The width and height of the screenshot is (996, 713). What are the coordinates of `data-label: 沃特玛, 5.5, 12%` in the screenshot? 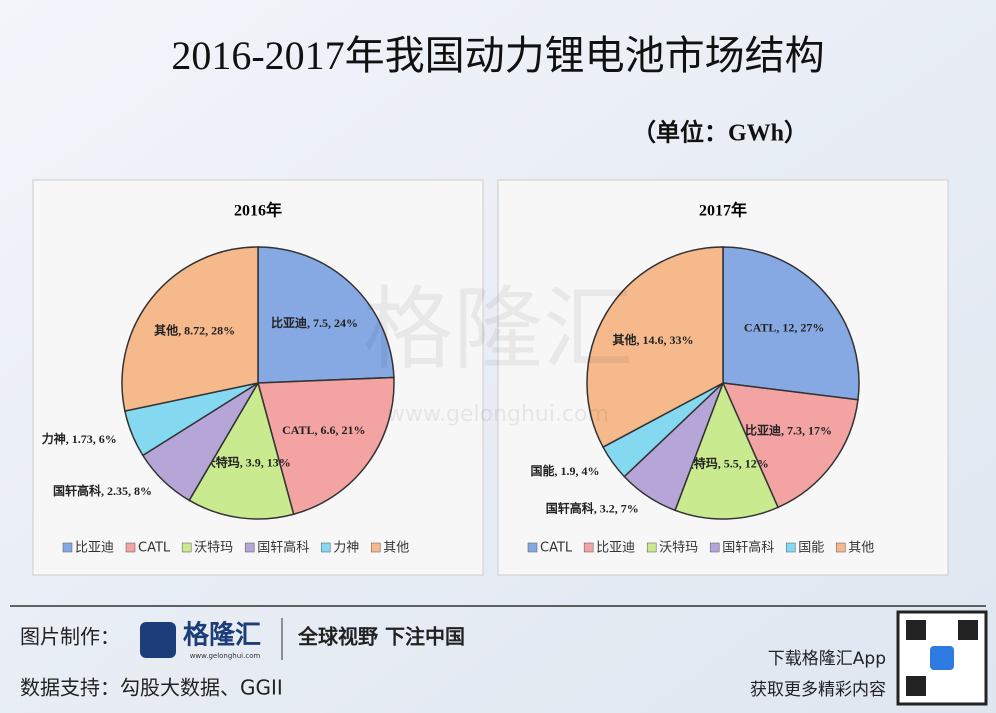 It's located at (725, 462).